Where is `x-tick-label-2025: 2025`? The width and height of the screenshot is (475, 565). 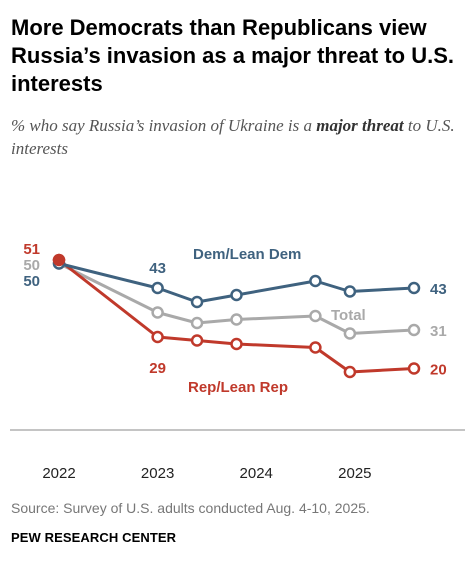 x-tick-label-2025: 2025 is located at coordinates (354, 473).